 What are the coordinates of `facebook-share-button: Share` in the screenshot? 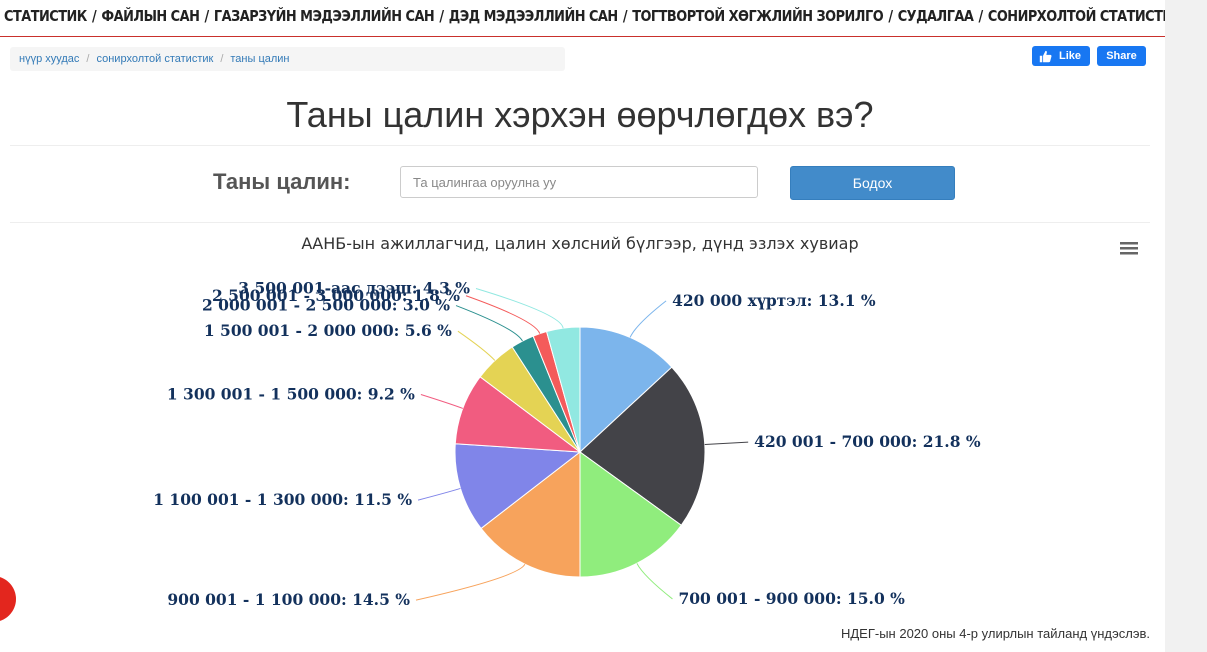 It's located at (1121, 56).